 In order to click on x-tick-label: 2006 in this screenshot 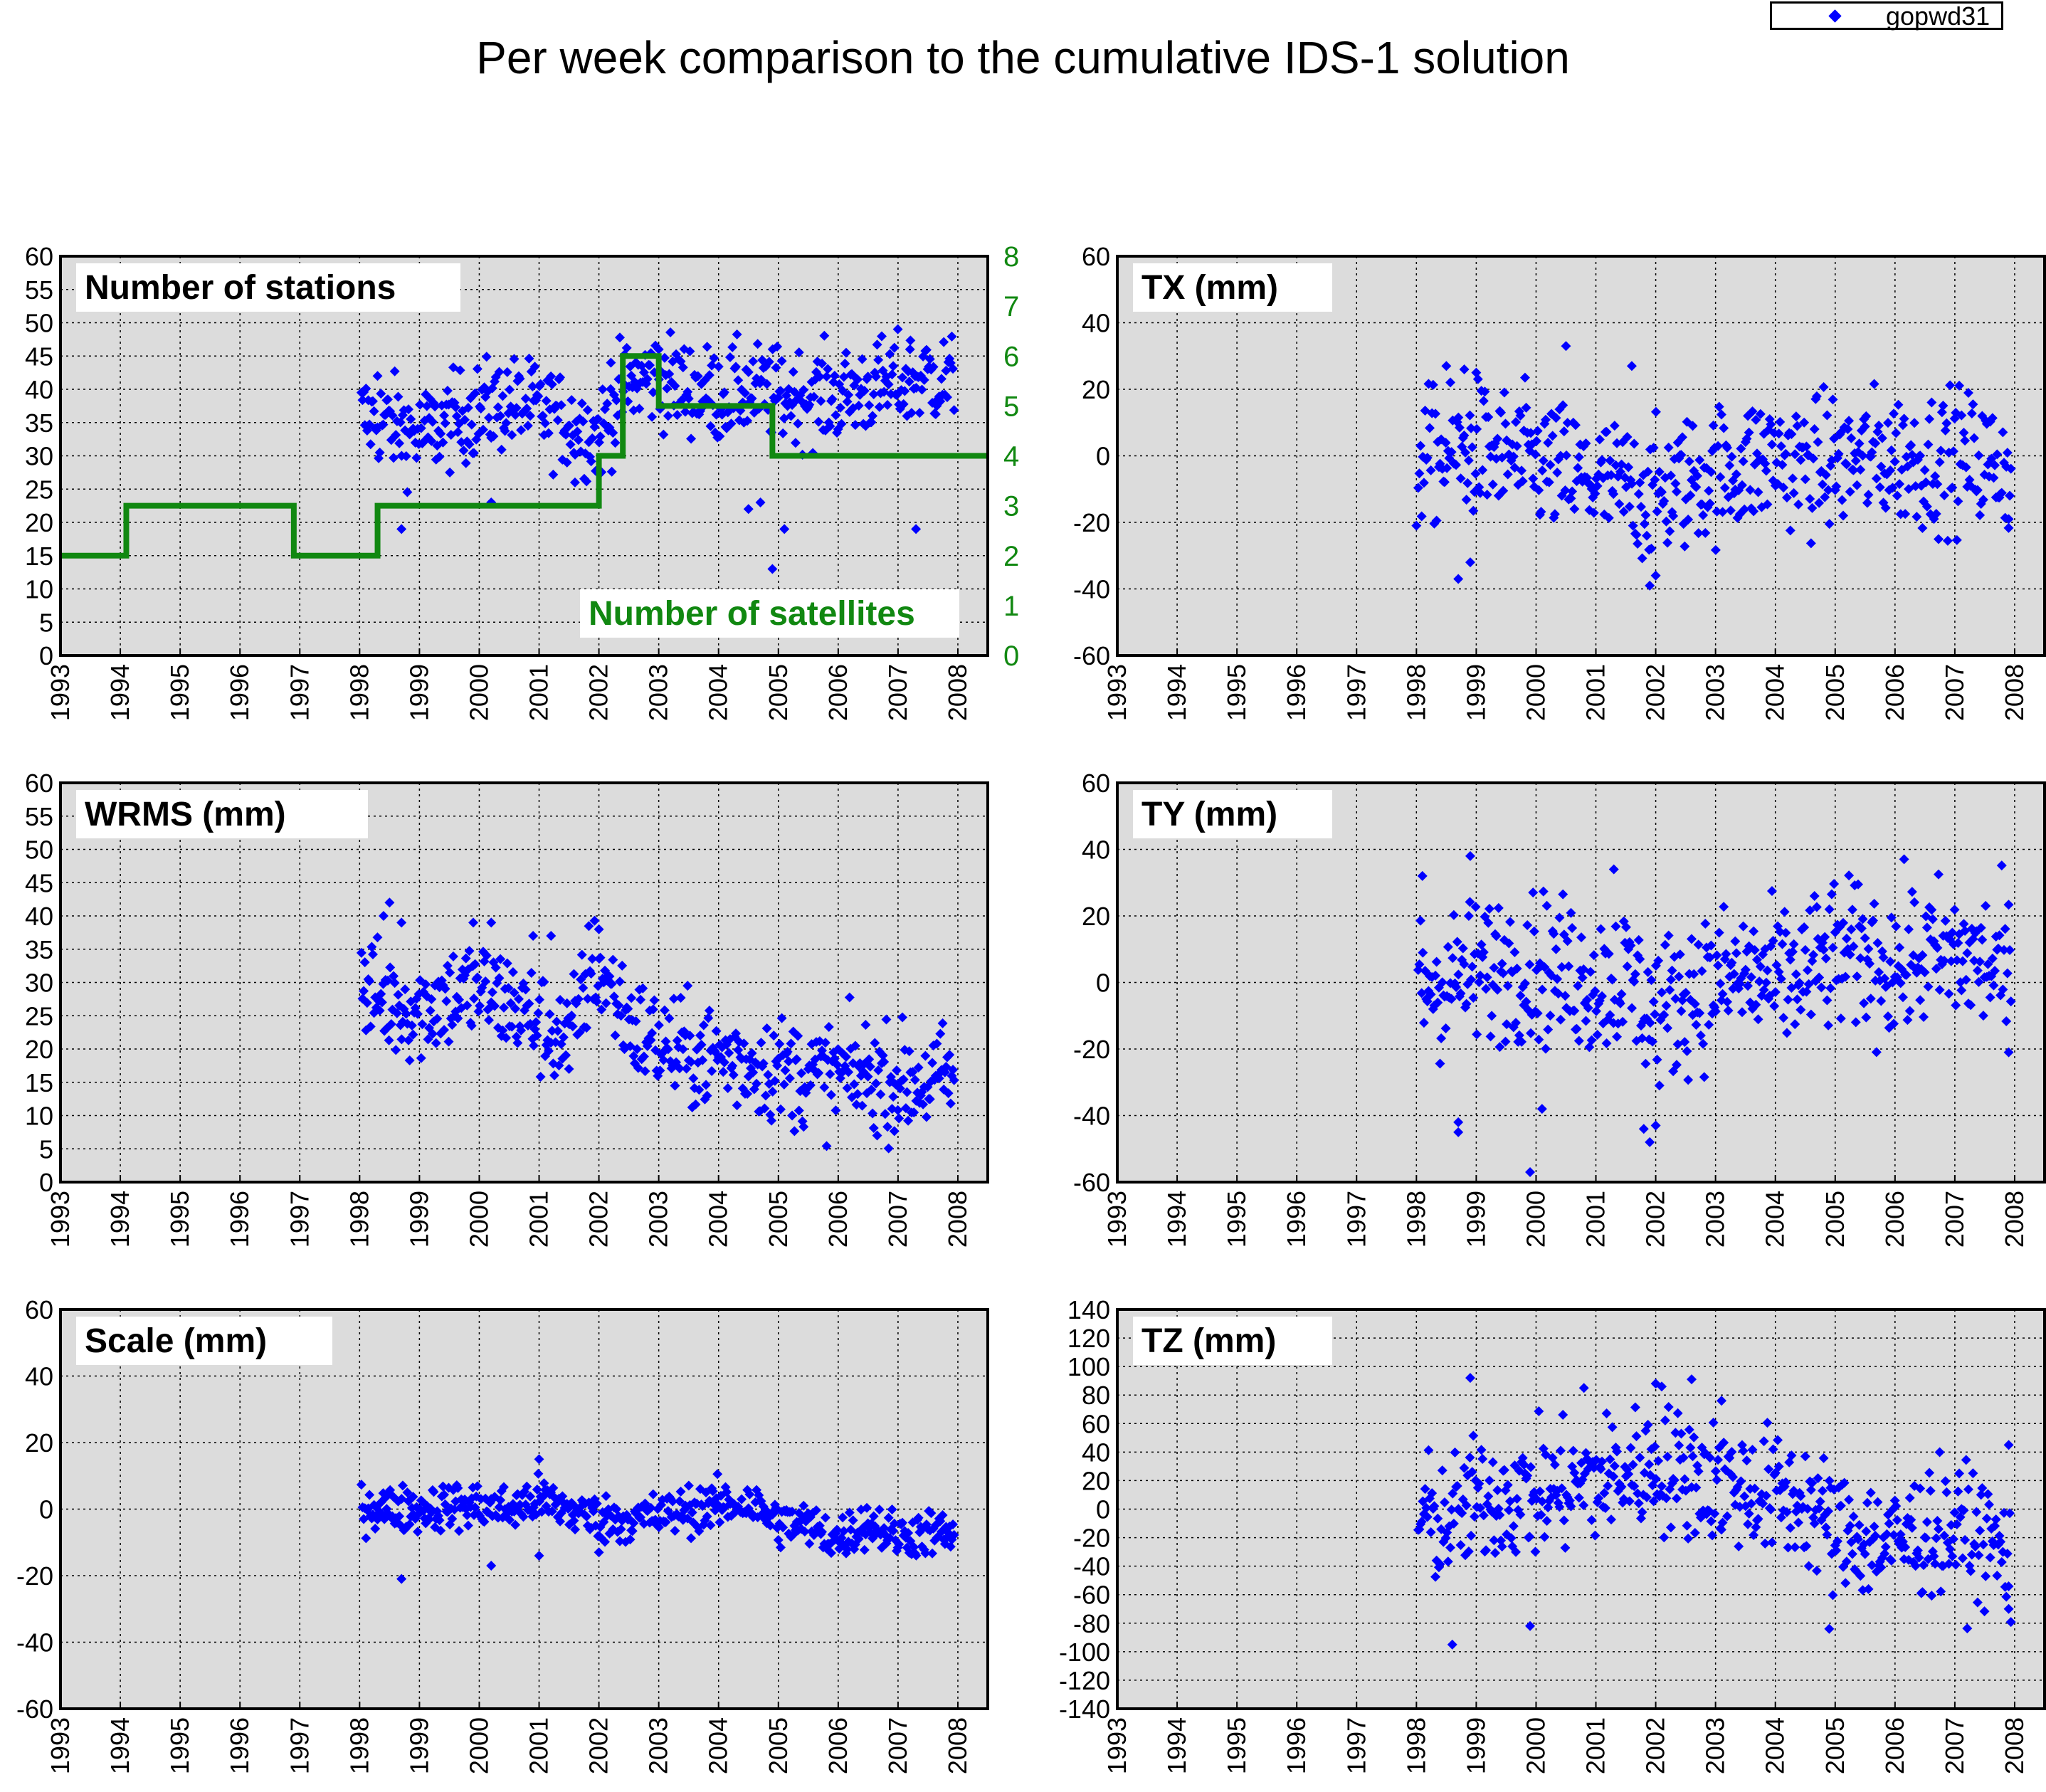, I will do `click(838, 692)`.